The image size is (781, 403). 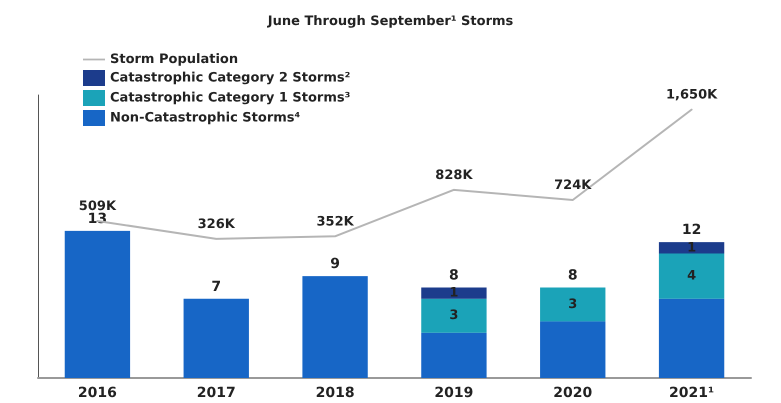 I want to click on data-label: 1,650K, so click(x=692, y=95).